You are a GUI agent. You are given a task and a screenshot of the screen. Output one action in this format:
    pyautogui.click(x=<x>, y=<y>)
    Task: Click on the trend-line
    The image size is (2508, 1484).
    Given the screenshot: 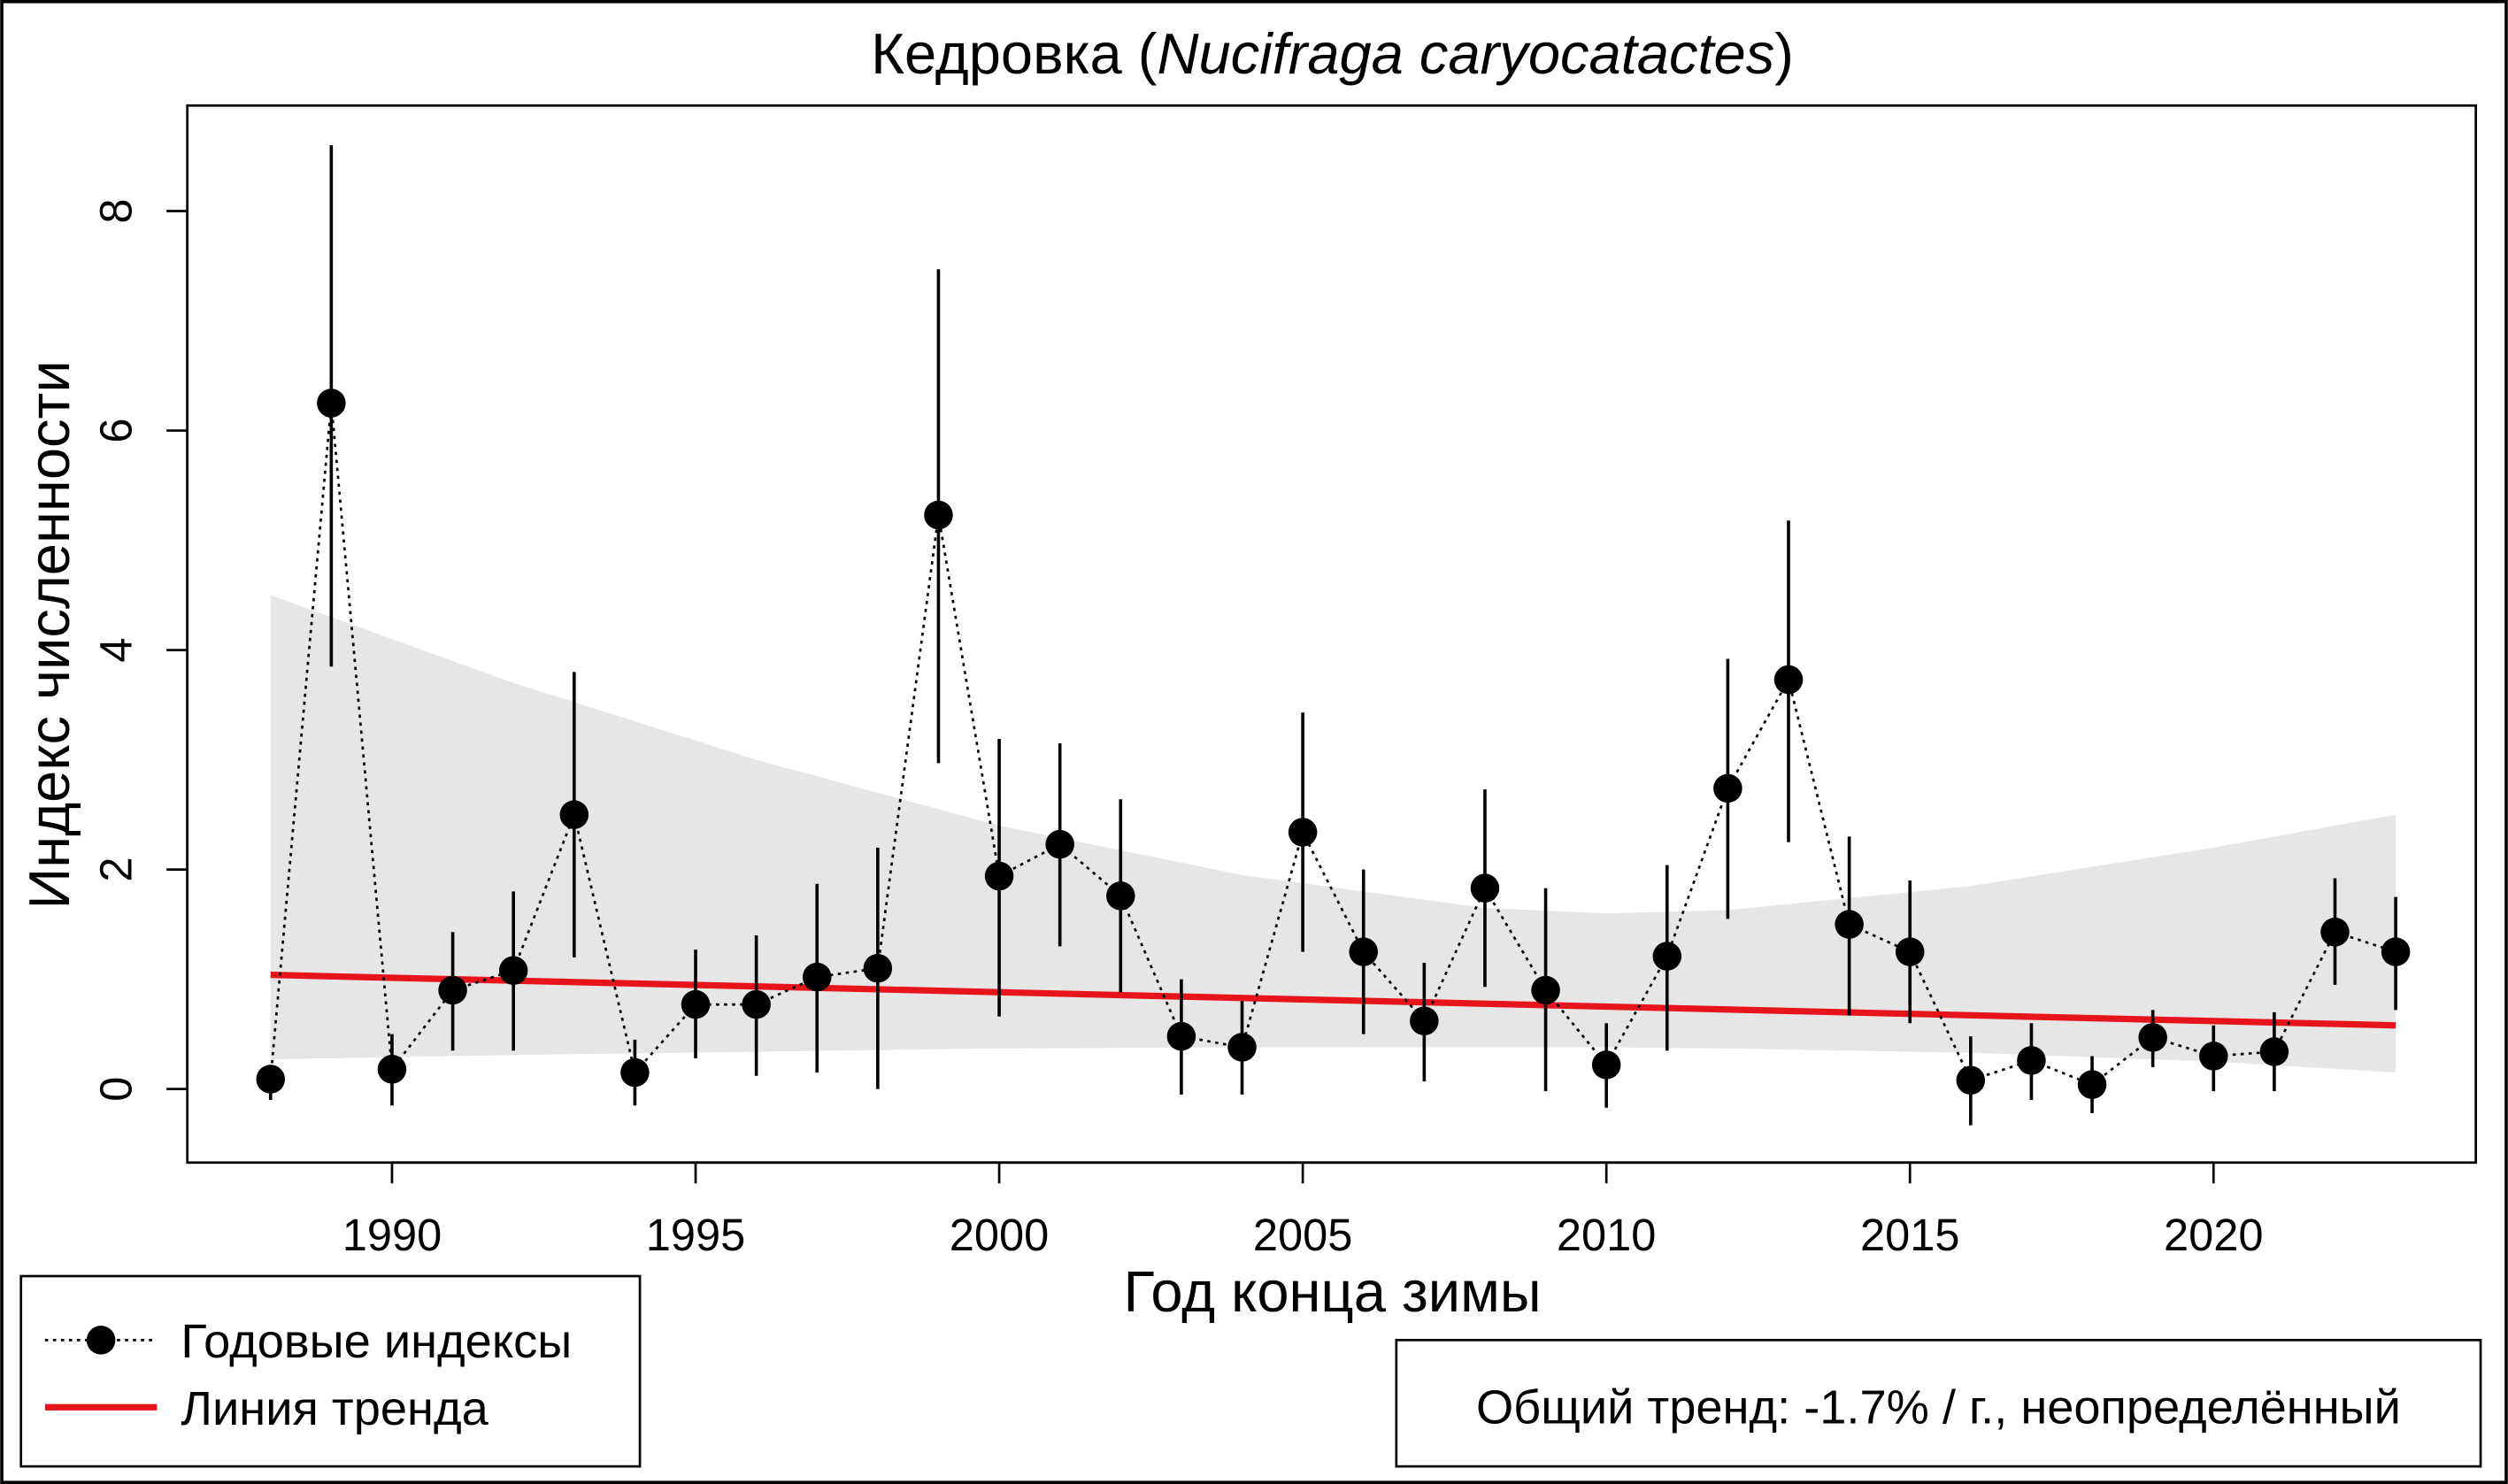 What is the action you would take?
    pyautogui.click(x=1333, y=1000)
    